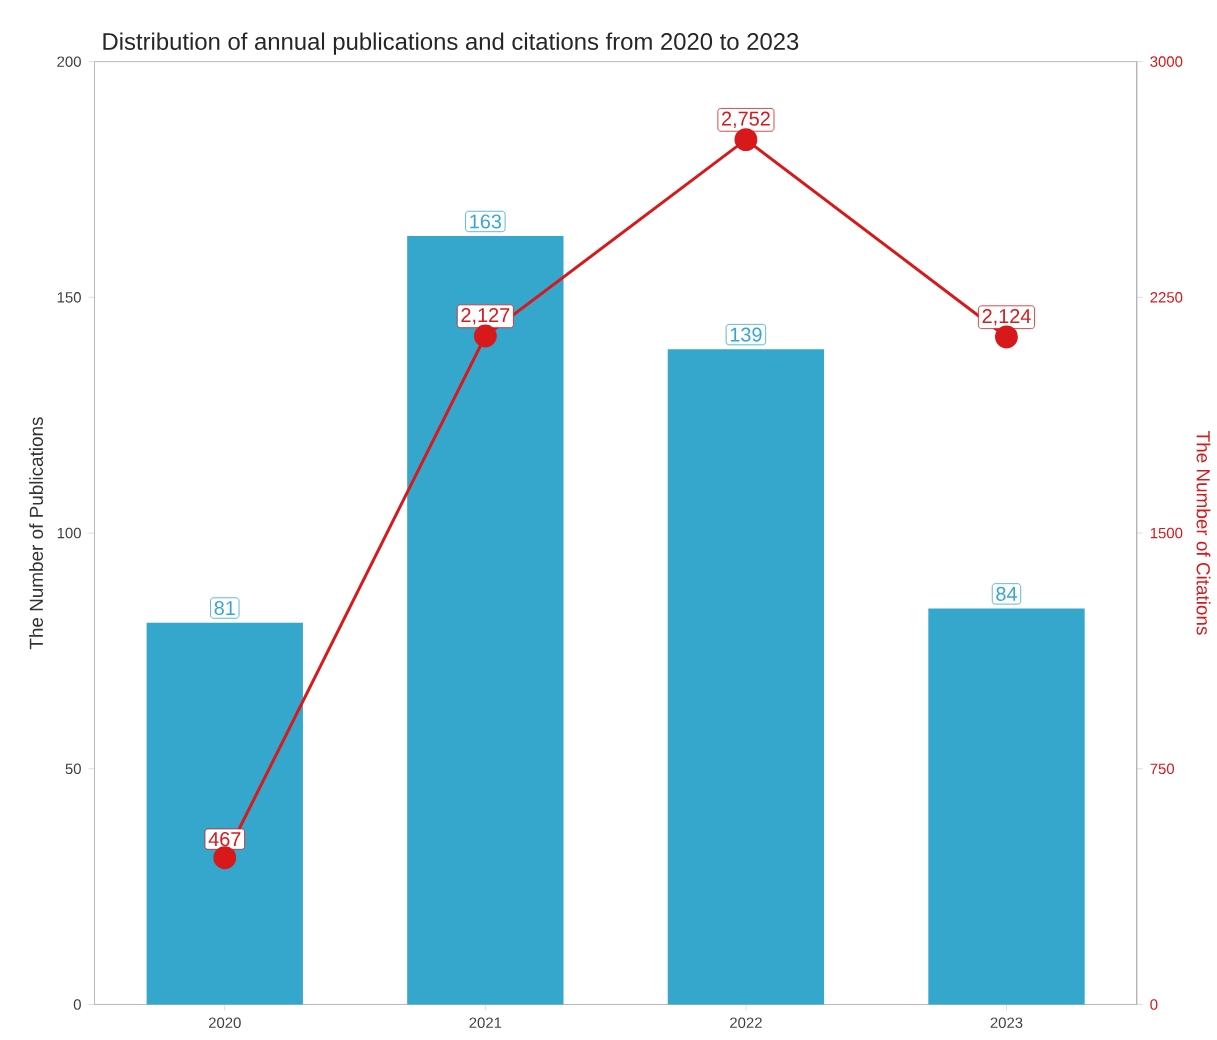 Image resolution: width=1217 pixels, height=1040 pixels. Describe the element at coordinates (224, 1022) in the screenshot. I see `x-tick-label: 2020` at that location.